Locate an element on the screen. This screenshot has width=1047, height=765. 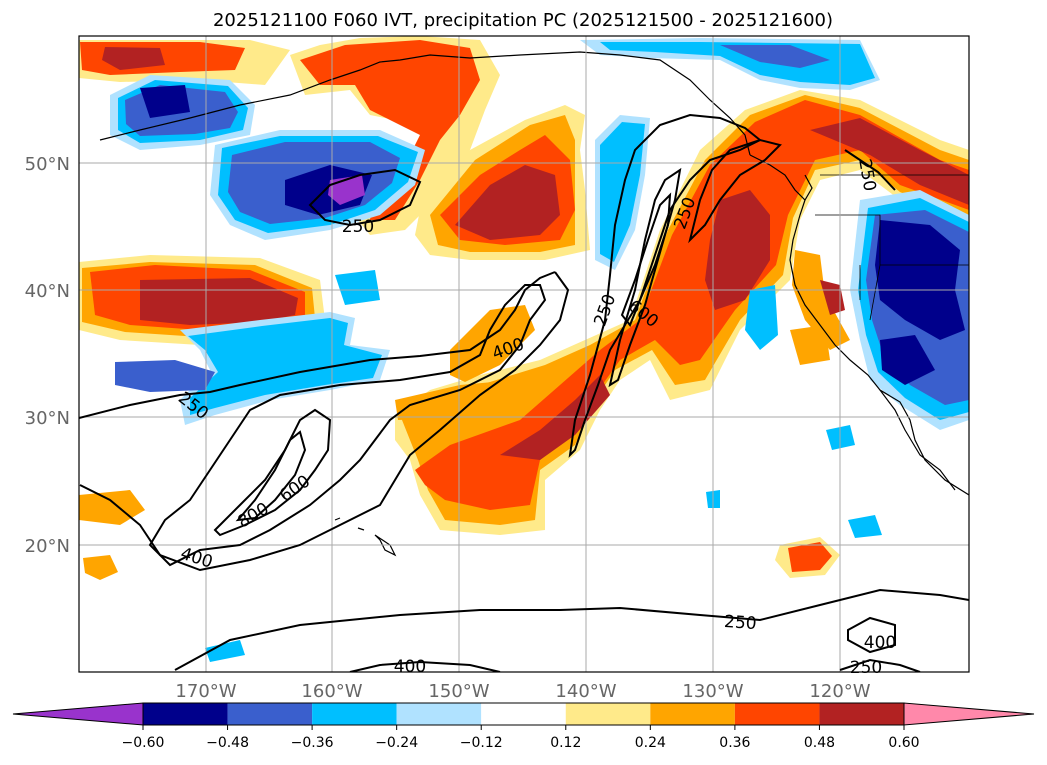
lon-tick-label: 150°W is located at coordinates (458, 691).